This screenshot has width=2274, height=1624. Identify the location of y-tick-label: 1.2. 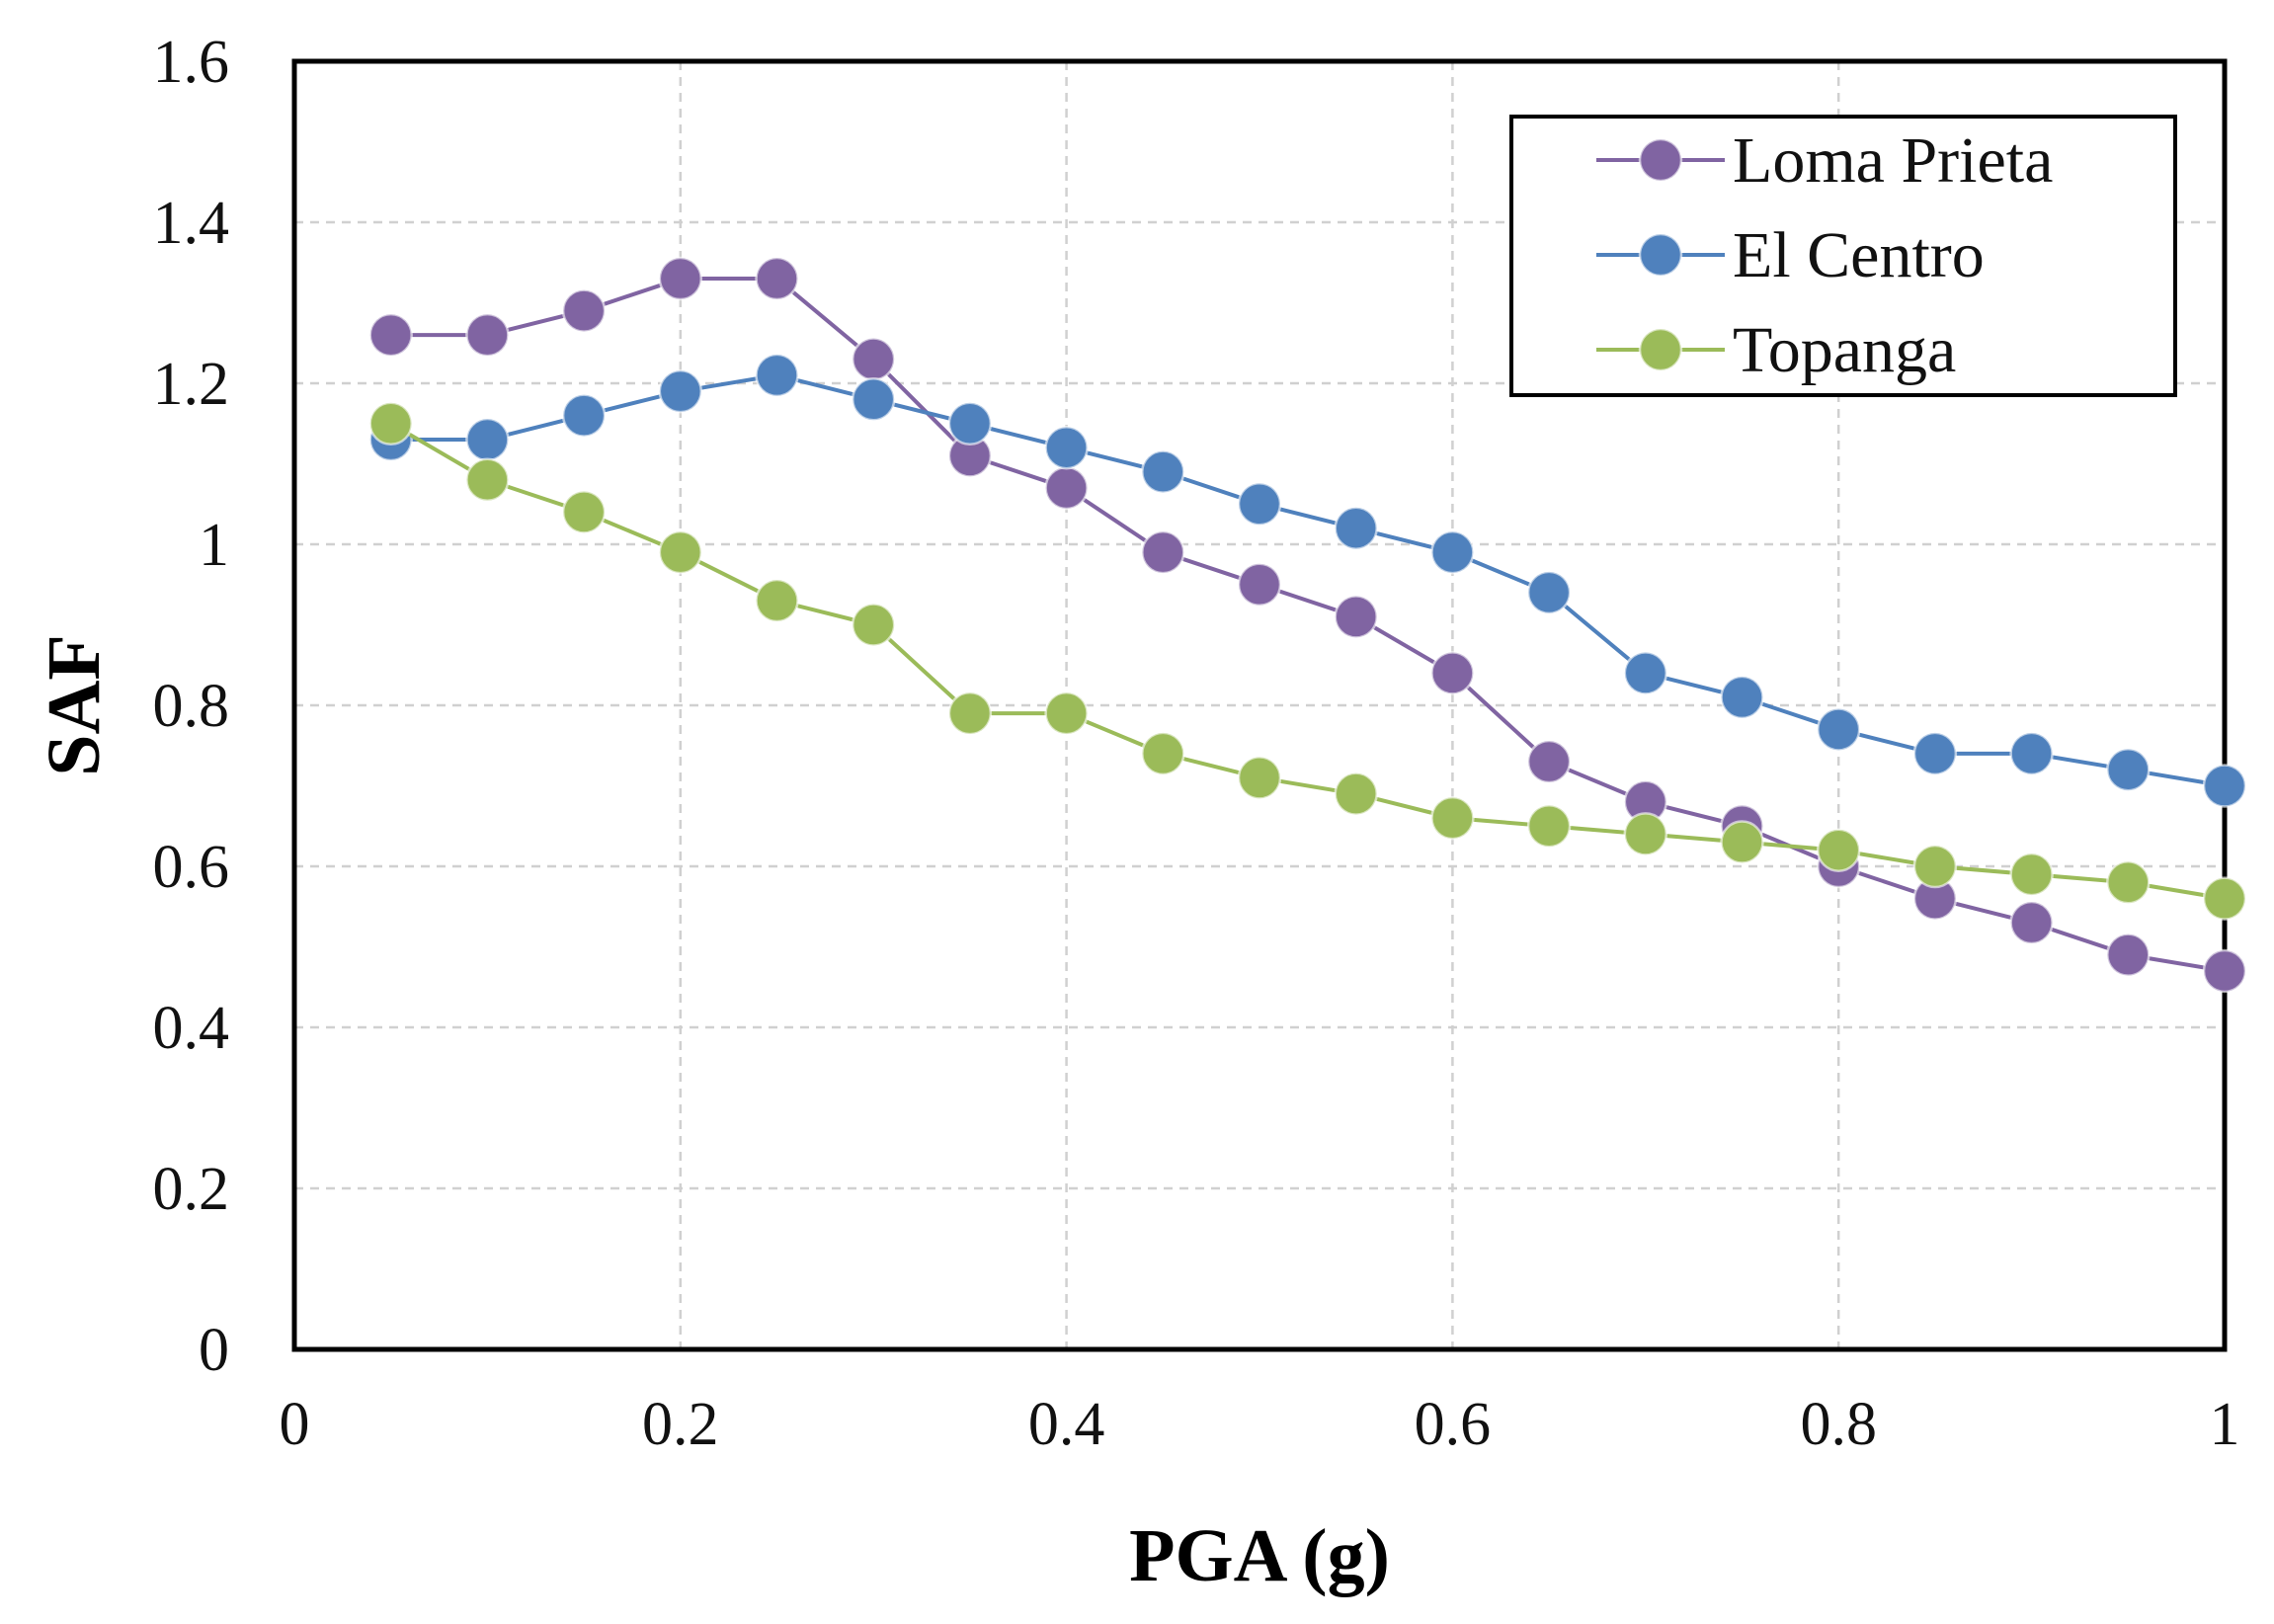
(191, 384).